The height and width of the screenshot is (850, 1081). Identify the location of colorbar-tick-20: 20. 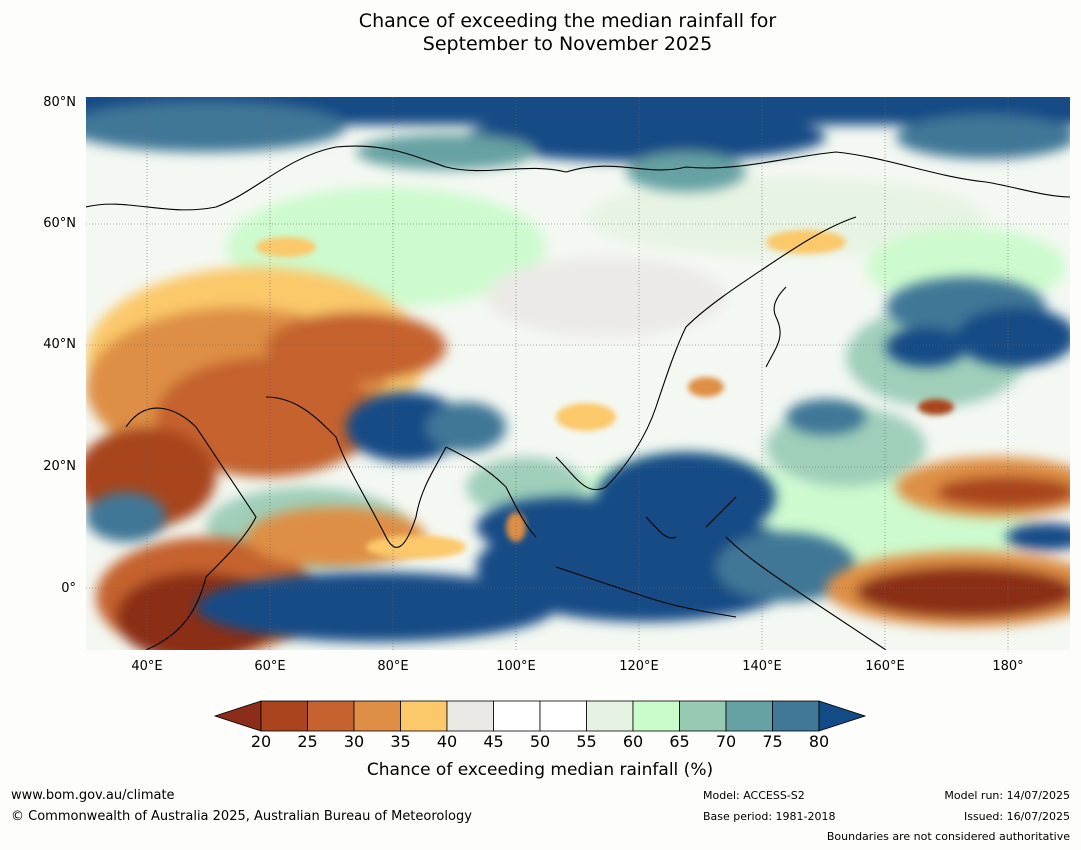
(261, 741).